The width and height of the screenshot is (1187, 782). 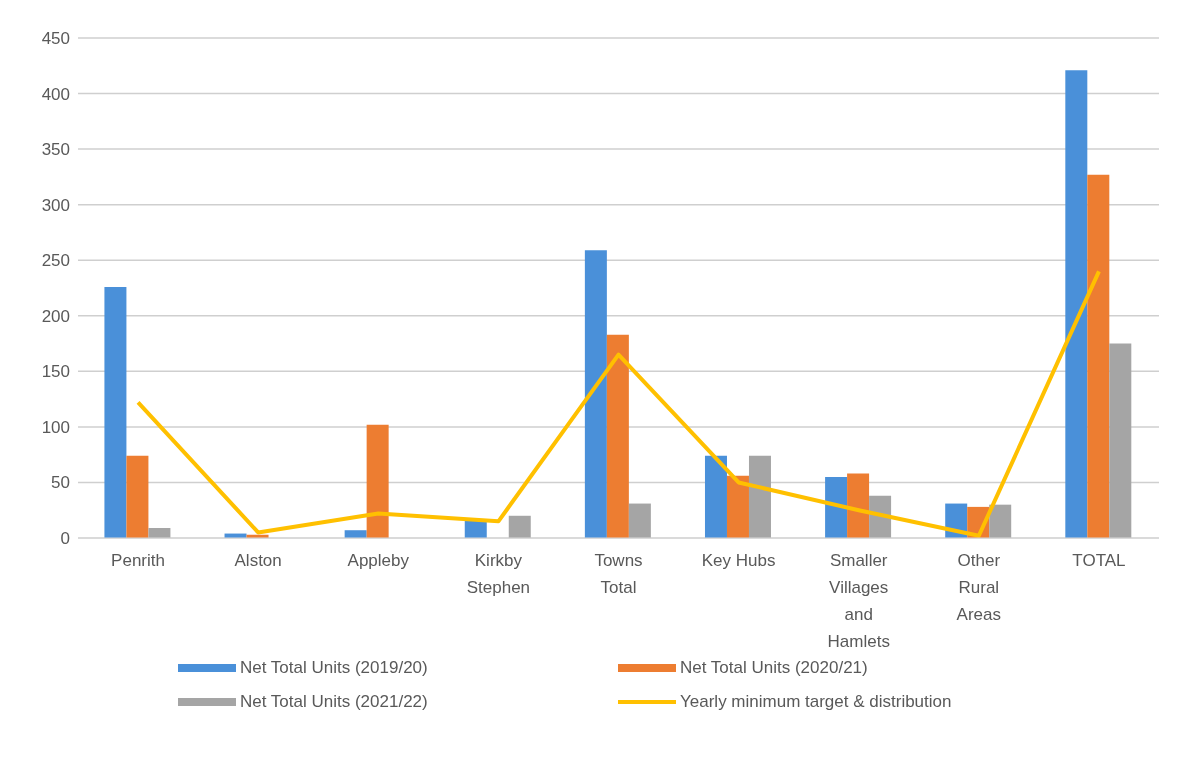 What do you see at coordinates (60, 483) in the screenshot?
I see `y-tick-label: 50` at bounding box center [60, 483].